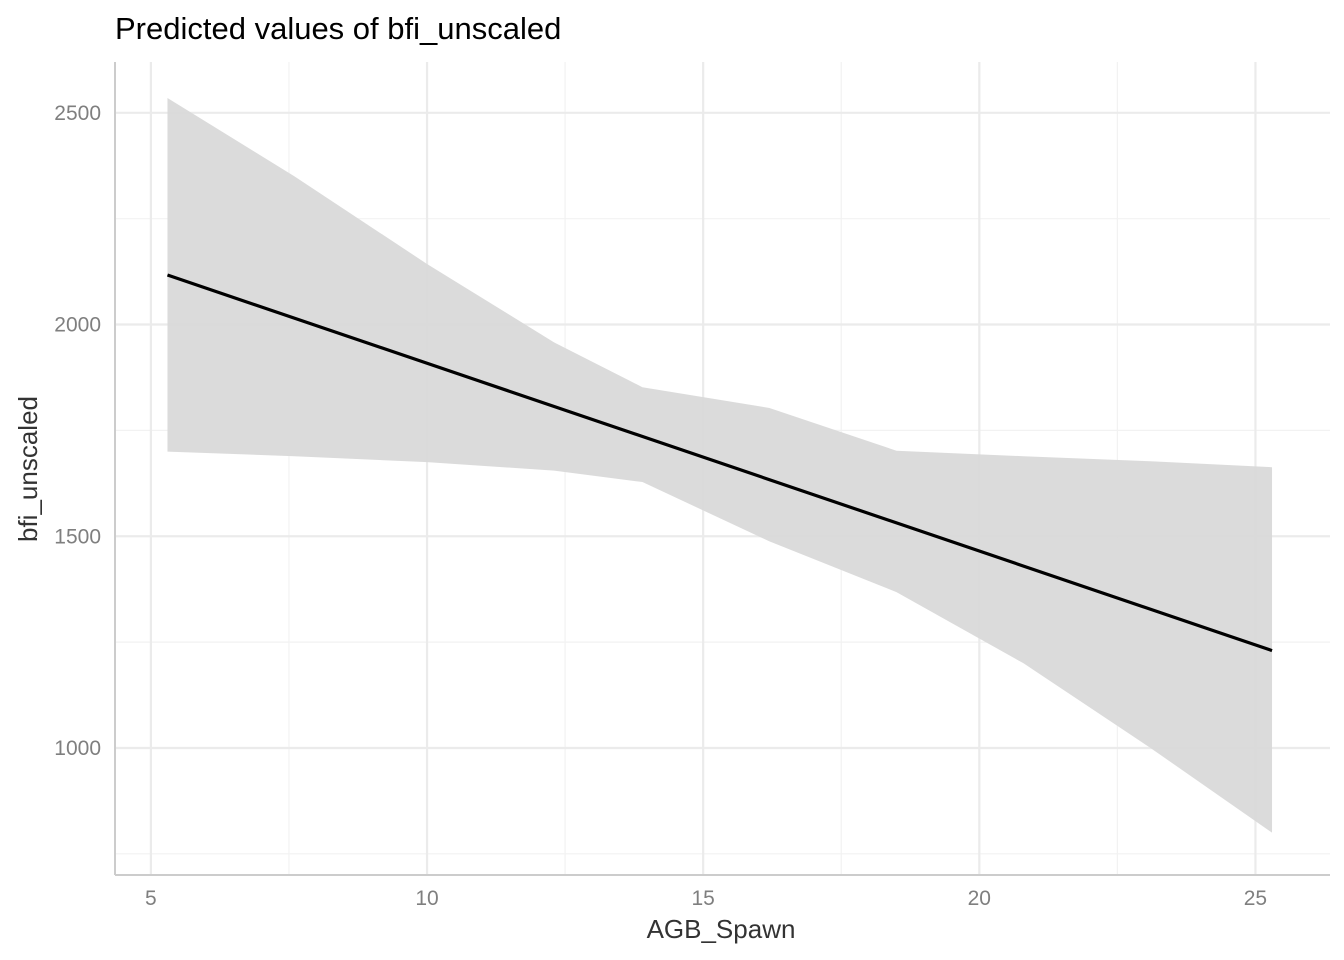 The width and height of the screenshot is (1344, 960). What do you see at coordinates (28, 469) in the screenshot?
I see `y-axis-title: bfi_unscaled` at bounding box center [28, 469].